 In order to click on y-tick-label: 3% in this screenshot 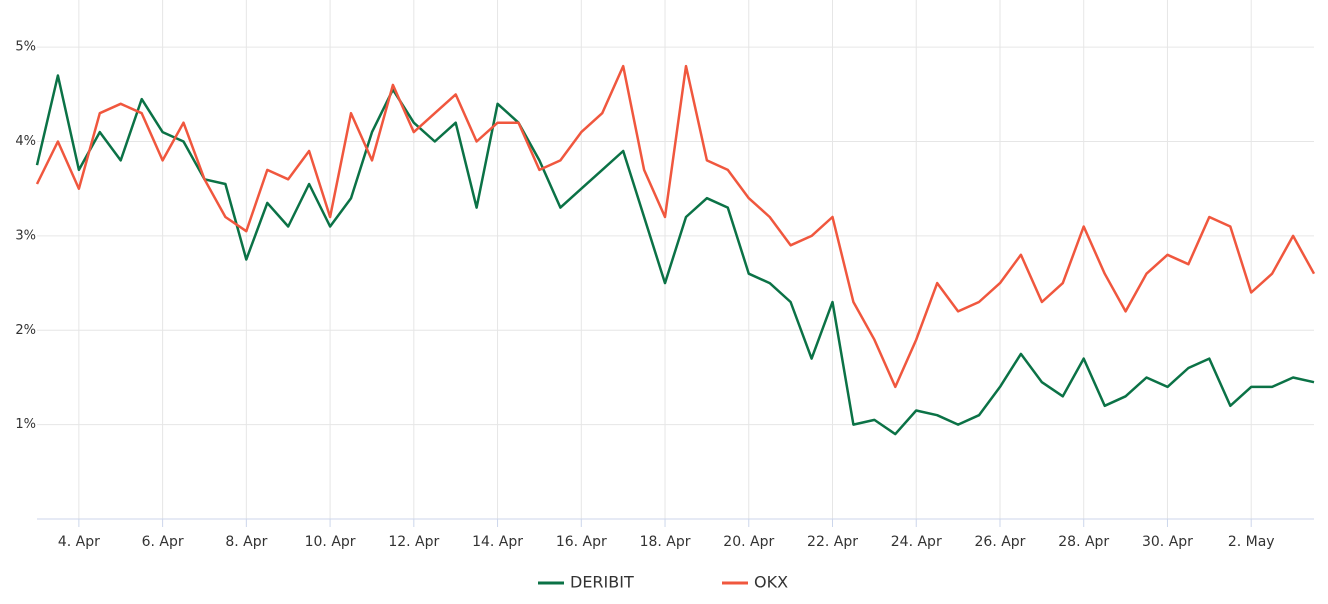, I will do `click(25, 235)`.